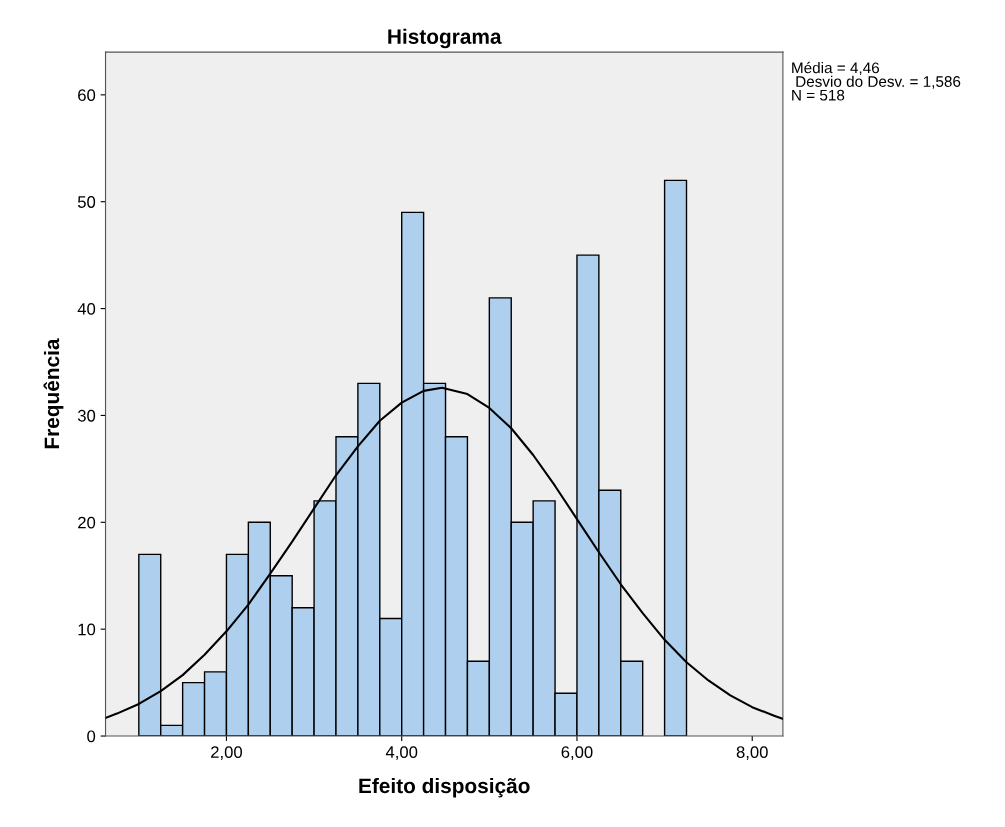 Image resolution: width=1005 pixels, height=827 pixels. Describe the element at coordinates (87, 95) in the screenshot. I see `y-tick-label: 60` at that location.